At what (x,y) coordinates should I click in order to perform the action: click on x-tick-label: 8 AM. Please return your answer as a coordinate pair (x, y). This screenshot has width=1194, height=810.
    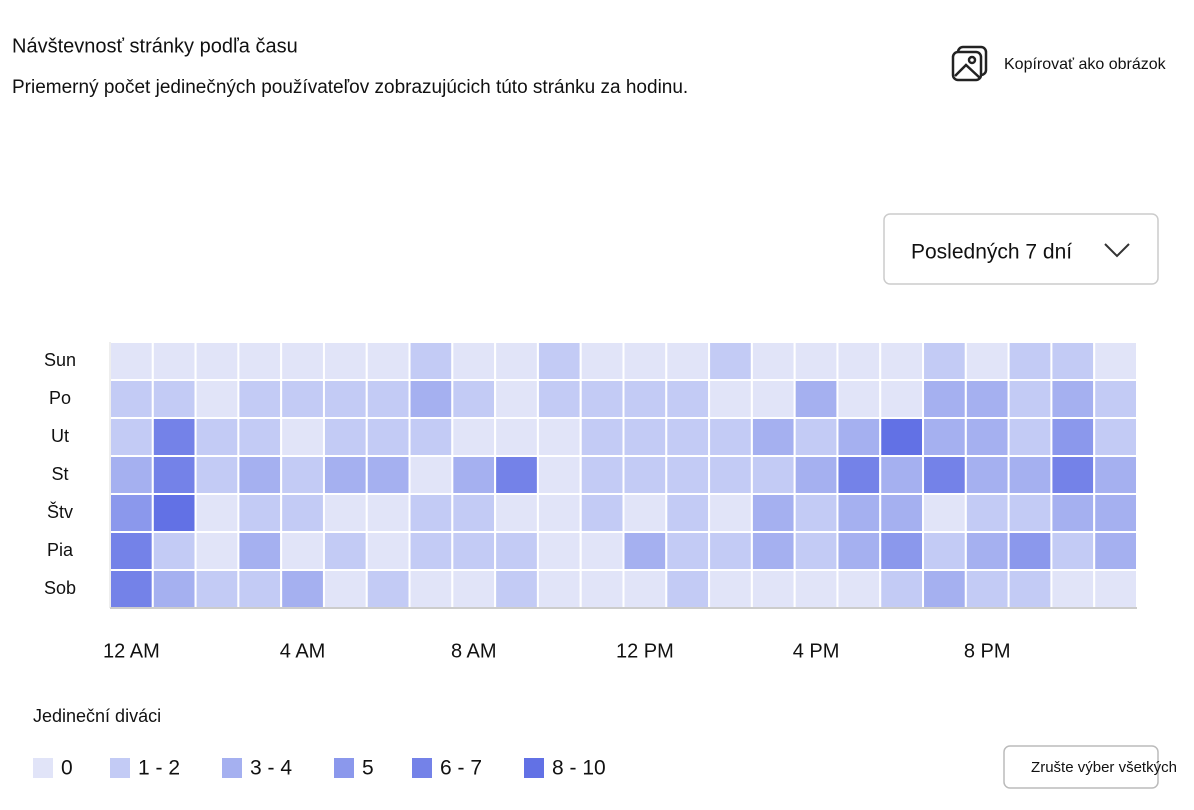
    Looking at the image, I should click on (474, 651).